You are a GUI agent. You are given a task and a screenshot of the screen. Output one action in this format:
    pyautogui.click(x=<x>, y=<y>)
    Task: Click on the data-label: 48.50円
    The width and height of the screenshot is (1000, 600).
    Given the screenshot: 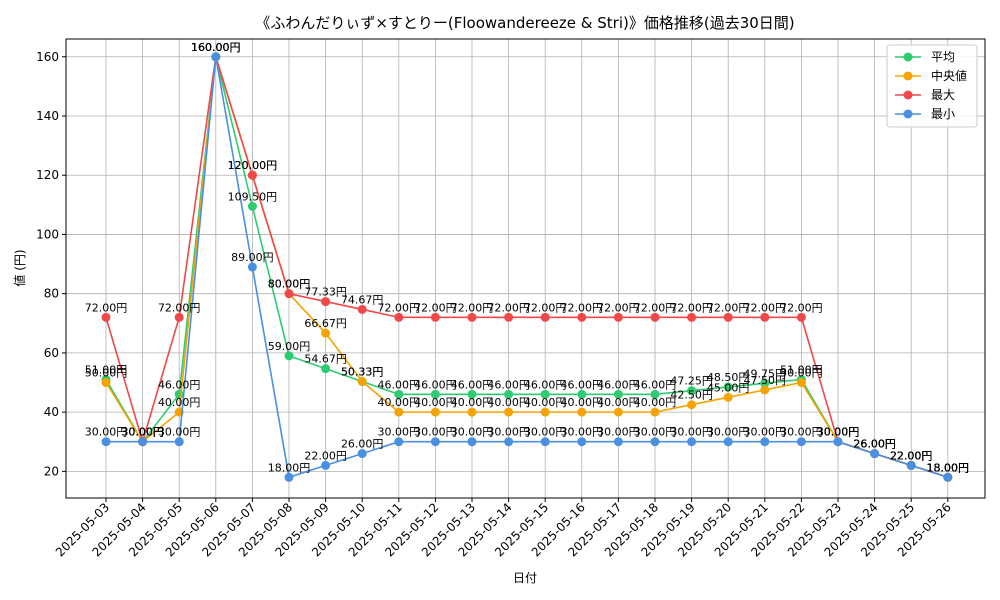 What is the action you would take?
    pyautogui.click(x=728, y=377)
    